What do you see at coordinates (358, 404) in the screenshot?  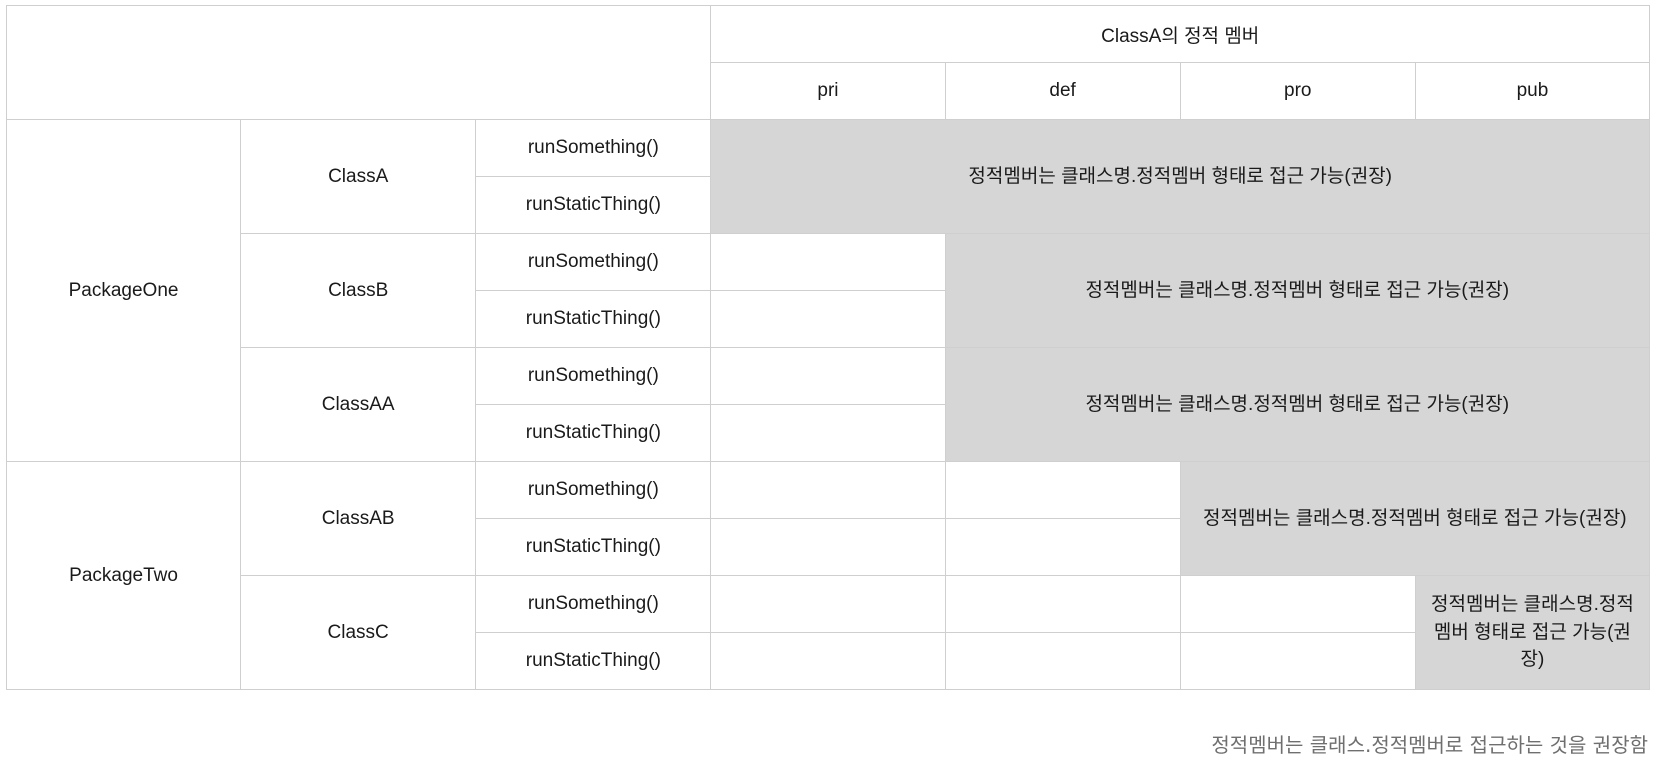 I see `class-cell: ClassAA` at bounding box center [358, 404].